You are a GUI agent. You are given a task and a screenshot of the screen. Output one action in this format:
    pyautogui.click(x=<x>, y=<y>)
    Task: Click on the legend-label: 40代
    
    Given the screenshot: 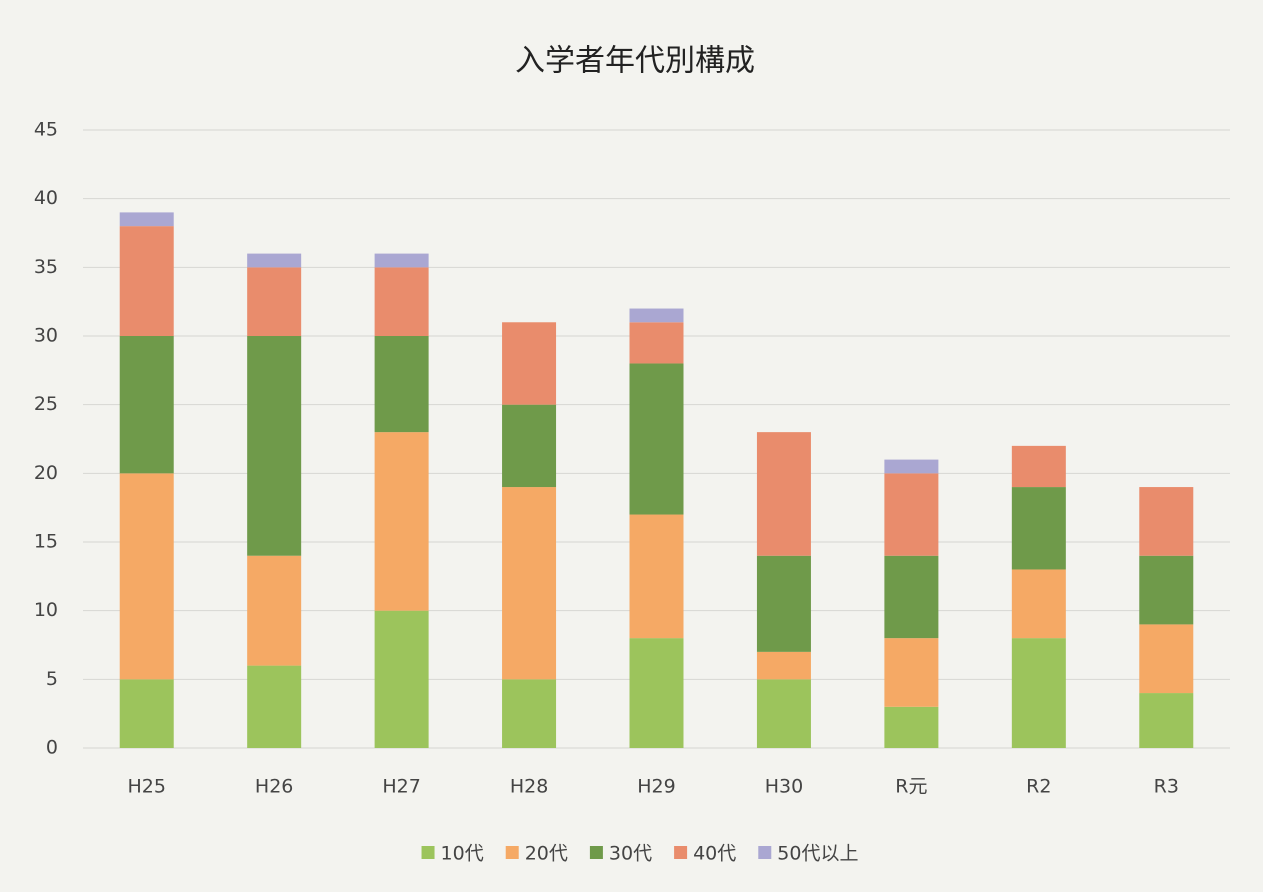 What is the action you would take?
    pyautogui.click(x=714, y=854)
    